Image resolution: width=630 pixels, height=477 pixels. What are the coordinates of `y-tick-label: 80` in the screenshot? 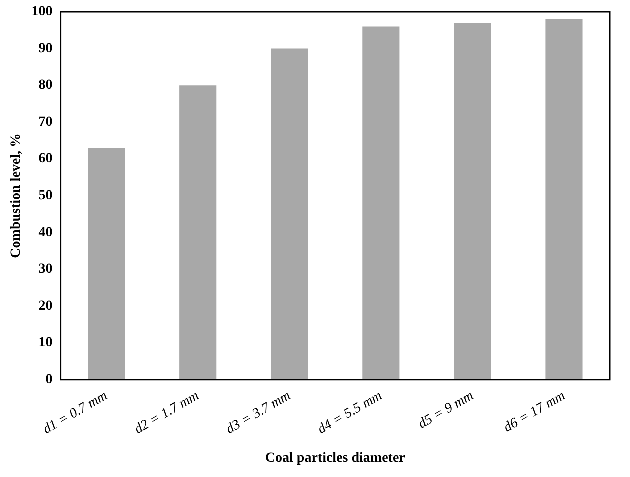 It's located at (45, 86).